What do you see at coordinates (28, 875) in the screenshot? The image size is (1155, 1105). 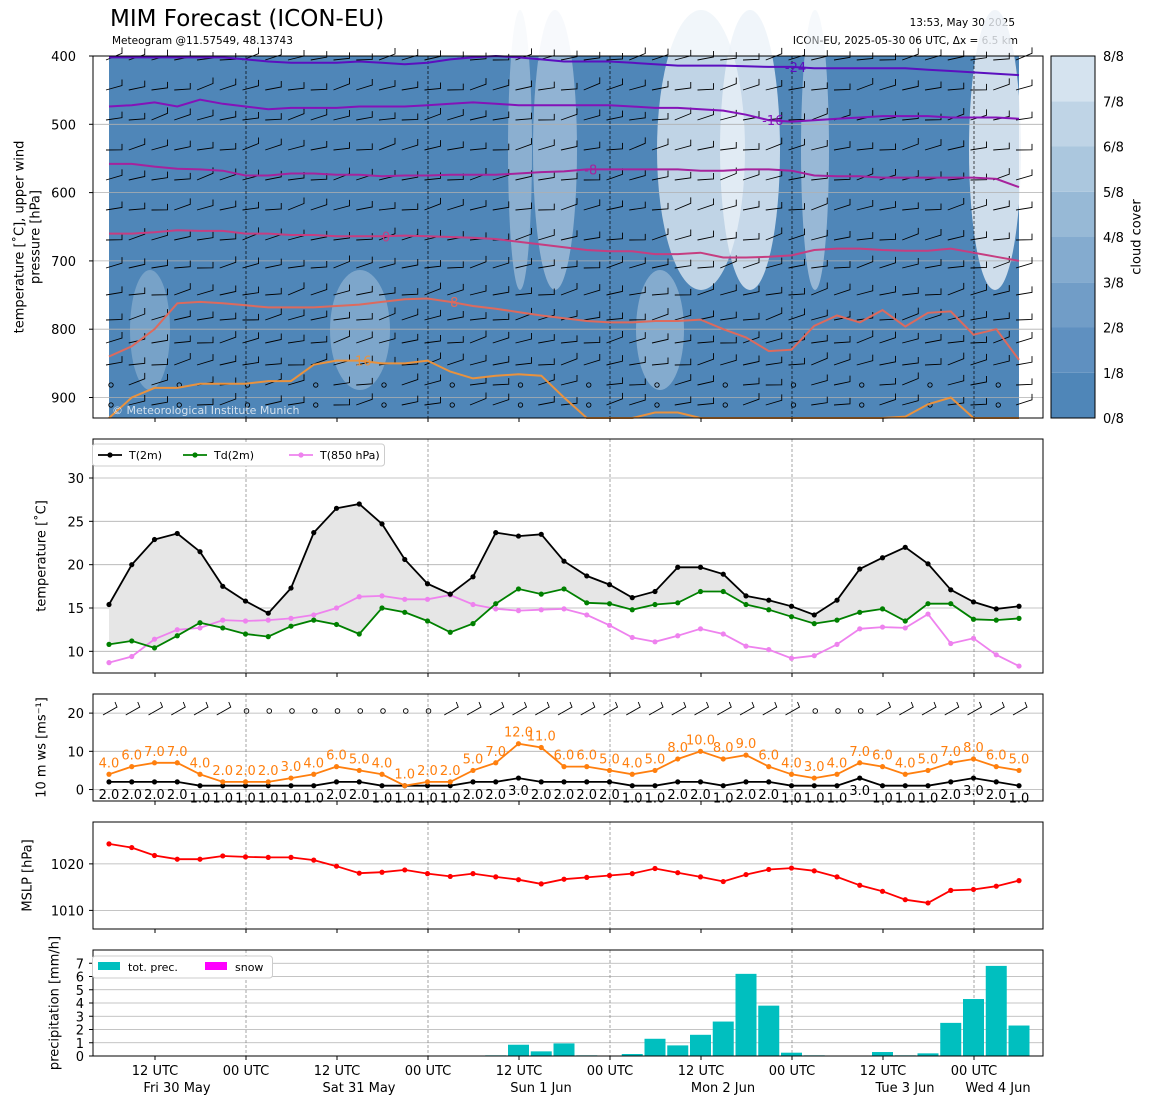 I see `pressure-ylabel: MSLP [hPa]` at bounding box center [28, 875].